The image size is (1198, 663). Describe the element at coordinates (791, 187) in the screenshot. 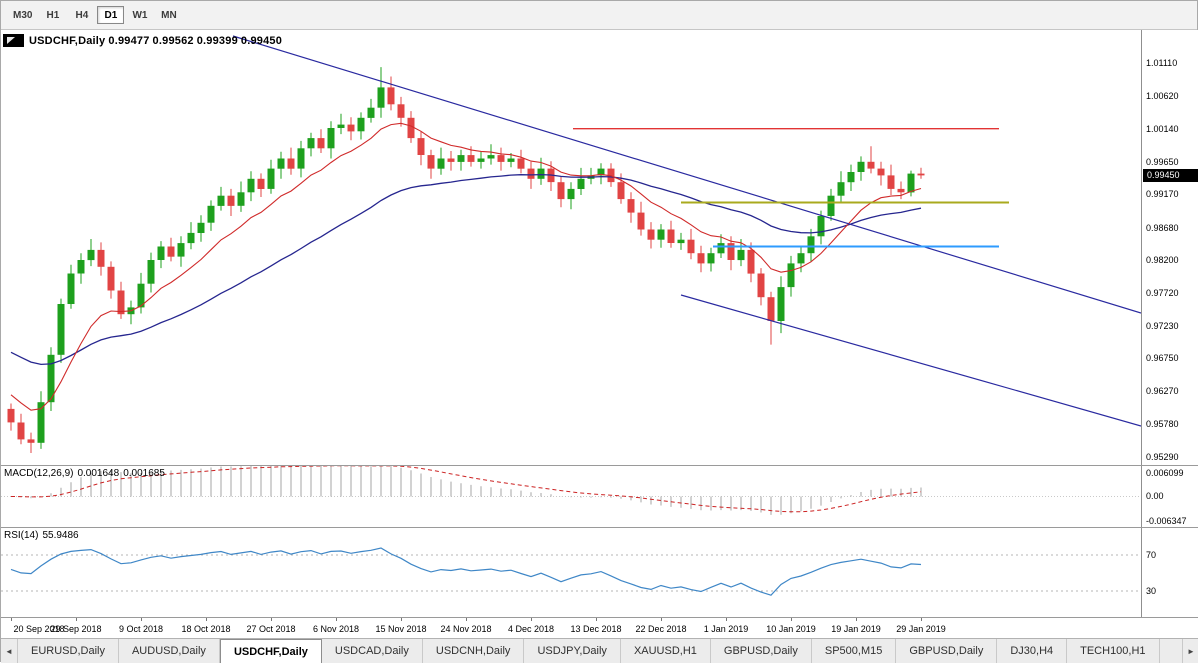

I see `horizontal-levels-group` at that location.